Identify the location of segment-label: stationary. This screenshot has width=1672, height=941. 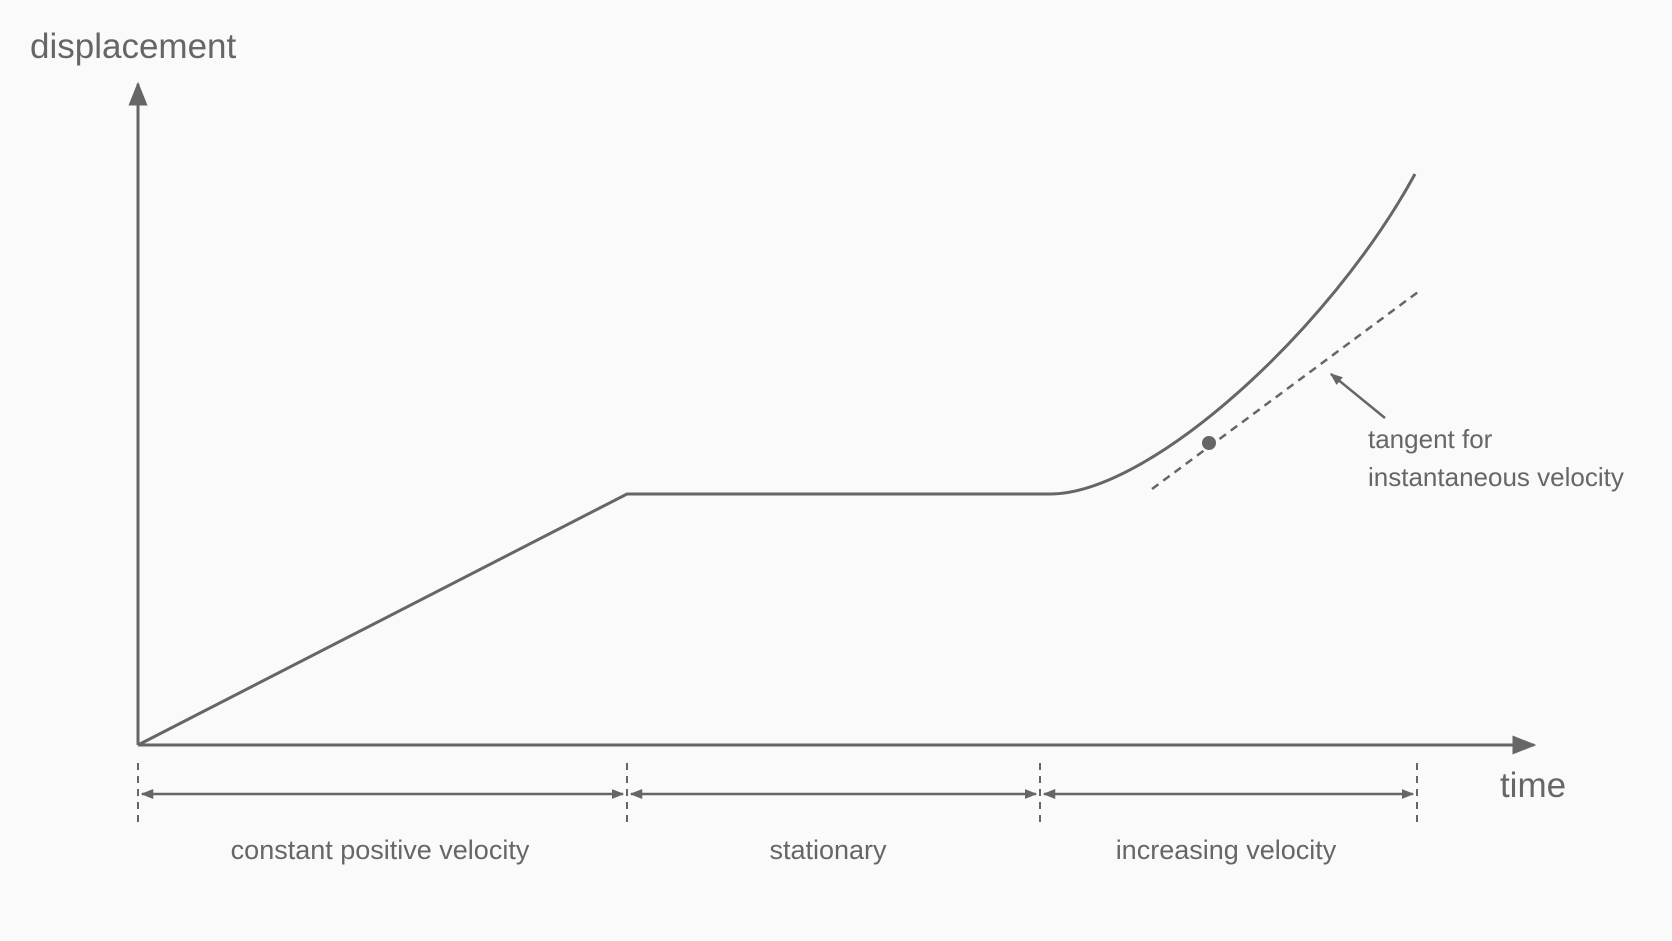
(828, 850).